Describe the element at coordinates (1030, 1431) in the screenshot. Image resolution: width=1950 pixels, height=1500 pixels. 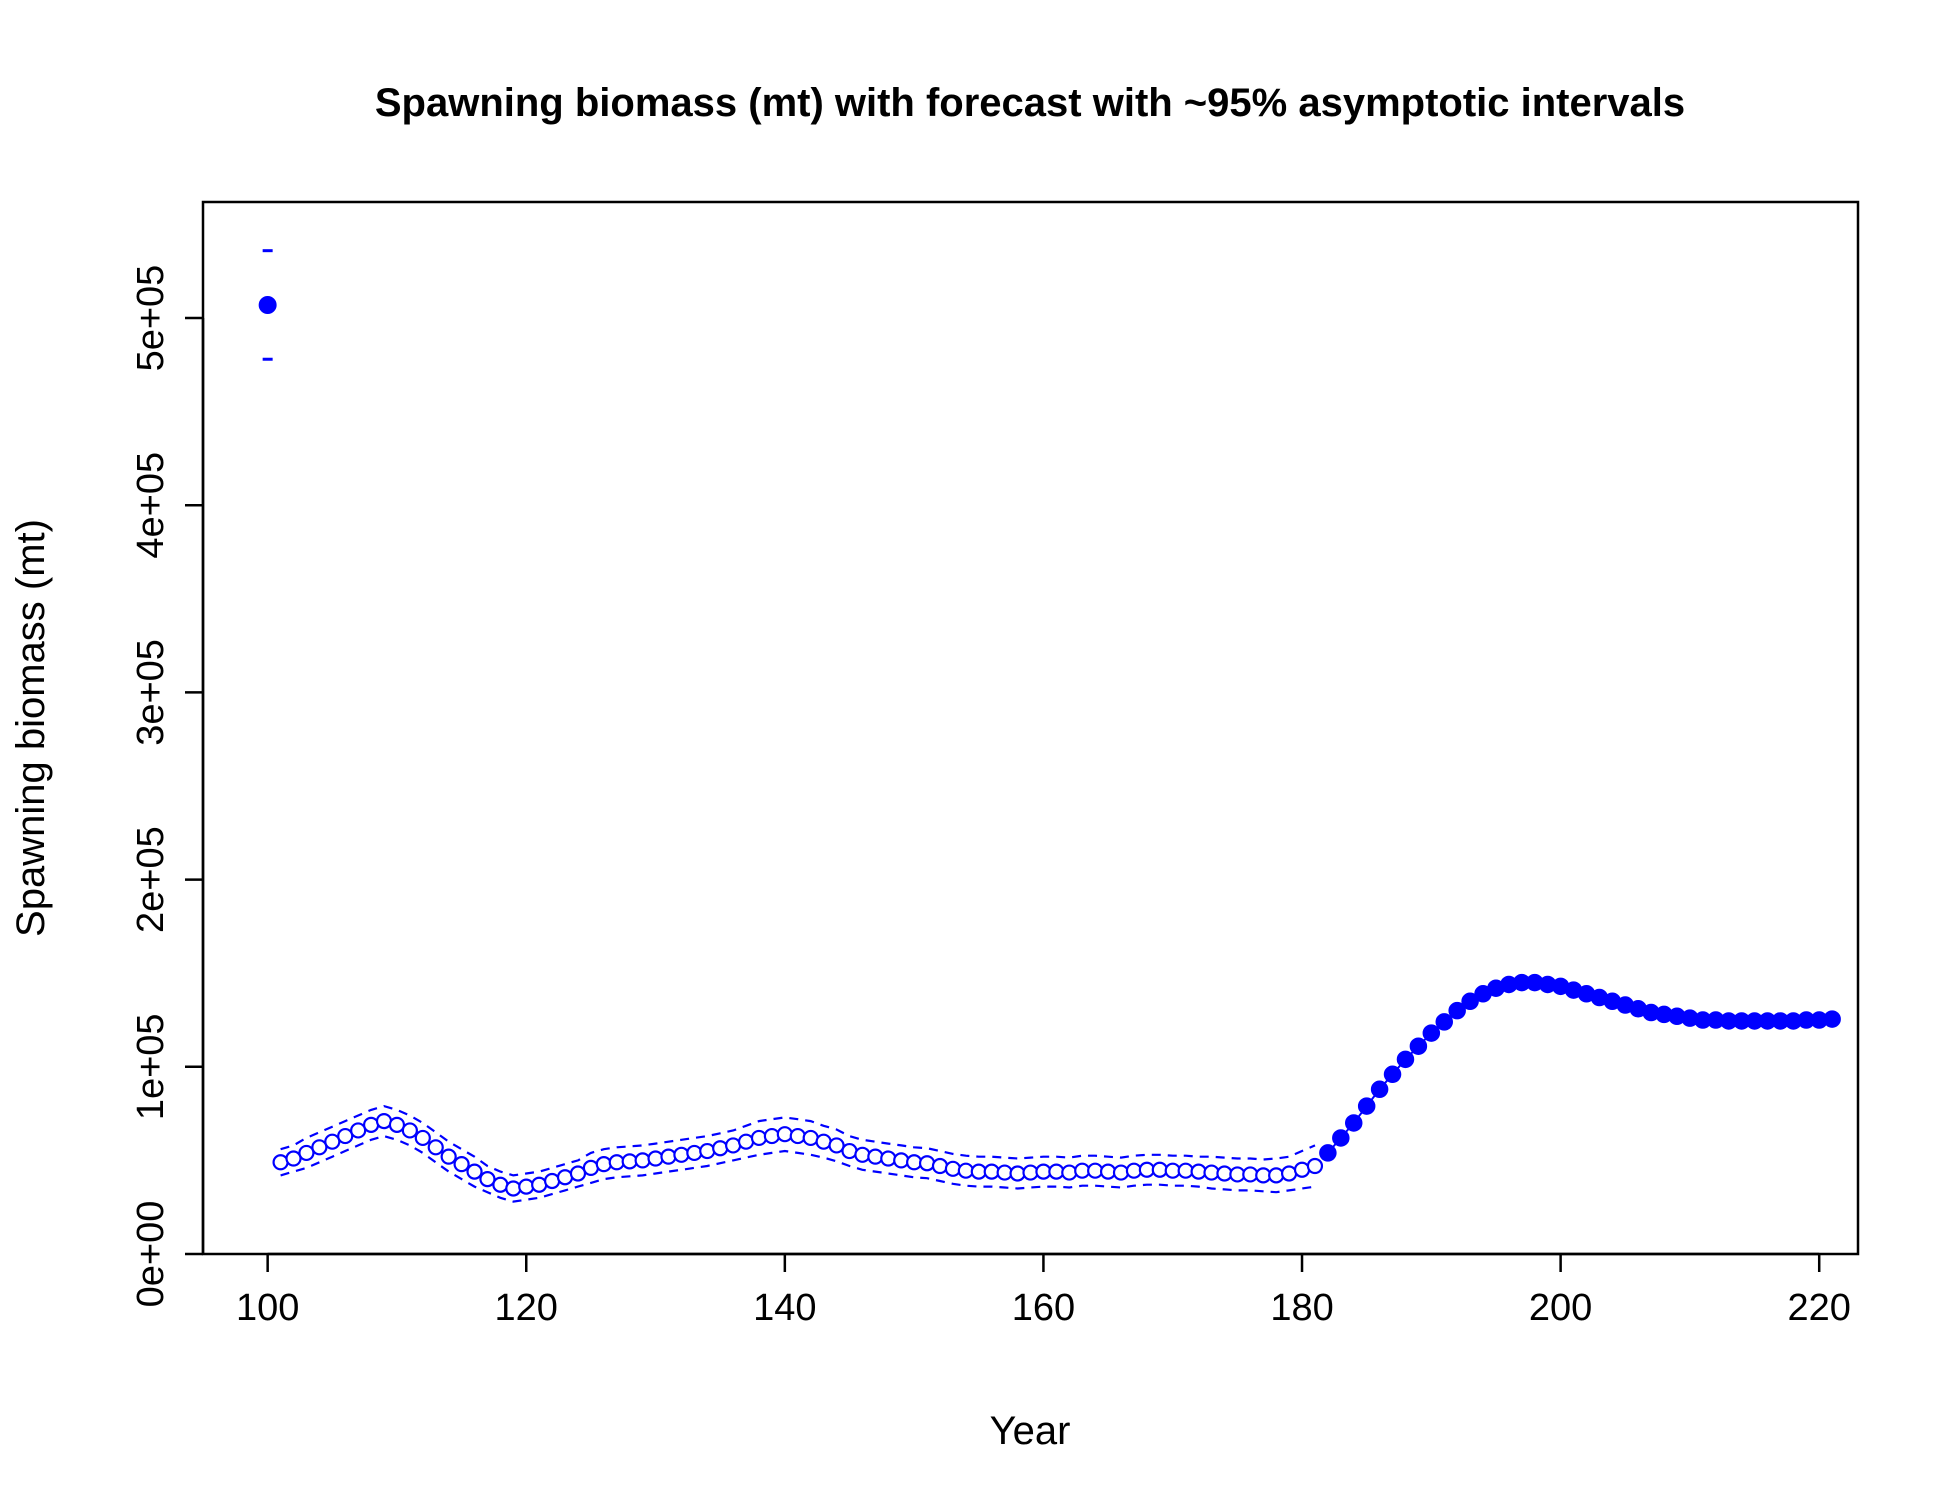
I see `x-axis-label: Year` at that location.